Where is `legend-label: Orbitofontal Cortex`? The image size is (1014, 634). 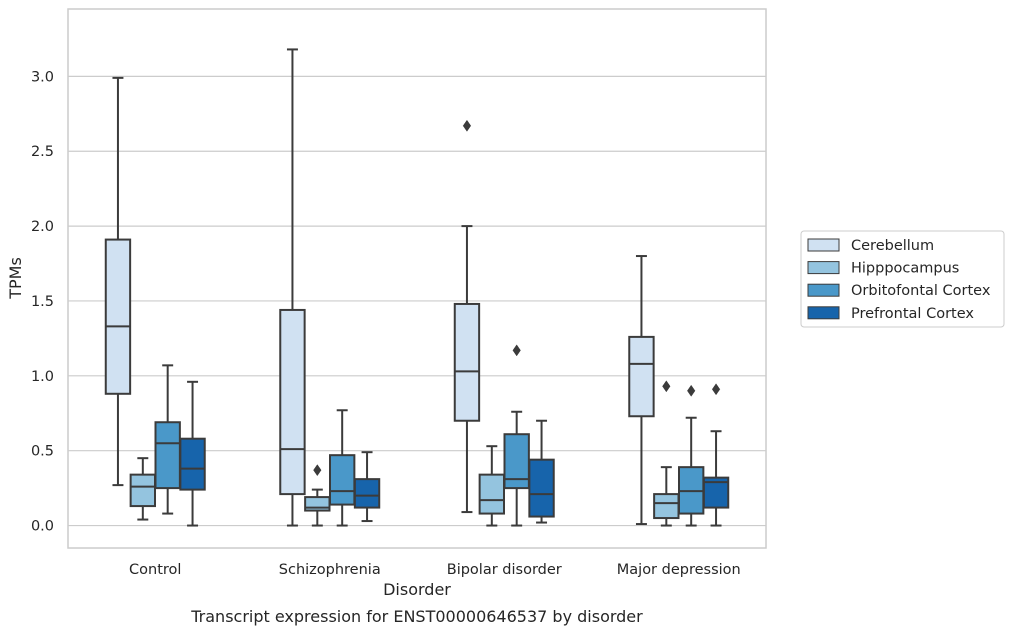 legend-label: Orbitofontal Cortex is located at coordinates (921, 291).